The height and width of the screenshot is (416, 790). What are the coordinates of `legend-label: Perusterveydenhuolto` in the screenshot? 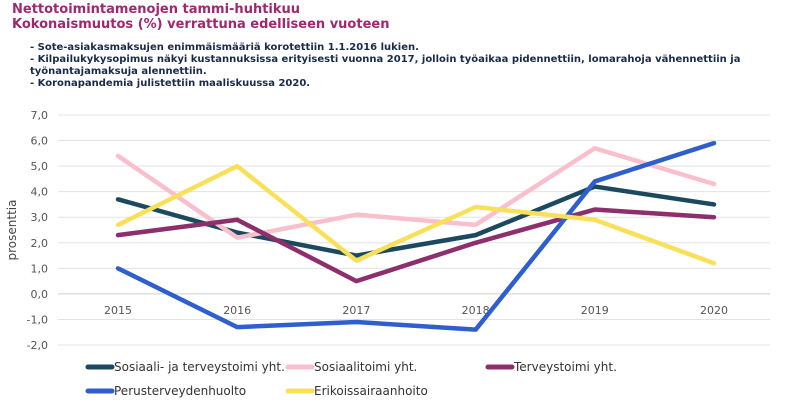 It's located at (180, 391).